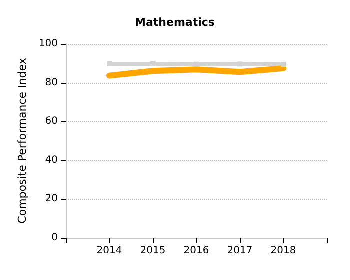 Image resolution: width=350 pixels, height=280 pixels. Describe the element at coordinates (197, 251) in the screenshot. I see `x-tick-label: 2016` at that location.